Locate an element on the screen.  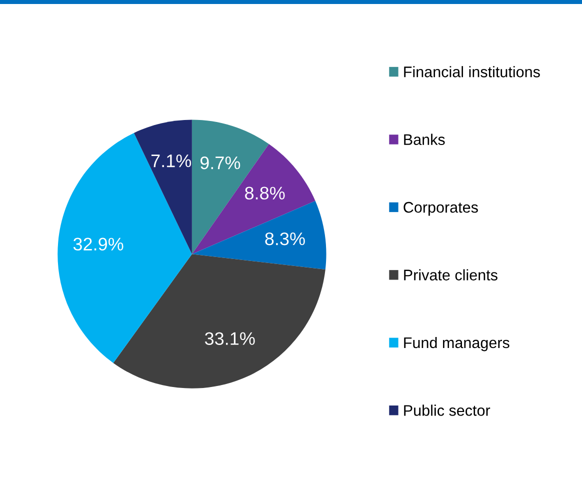
data-label: 33.1% is located at coordinates (229, 338).